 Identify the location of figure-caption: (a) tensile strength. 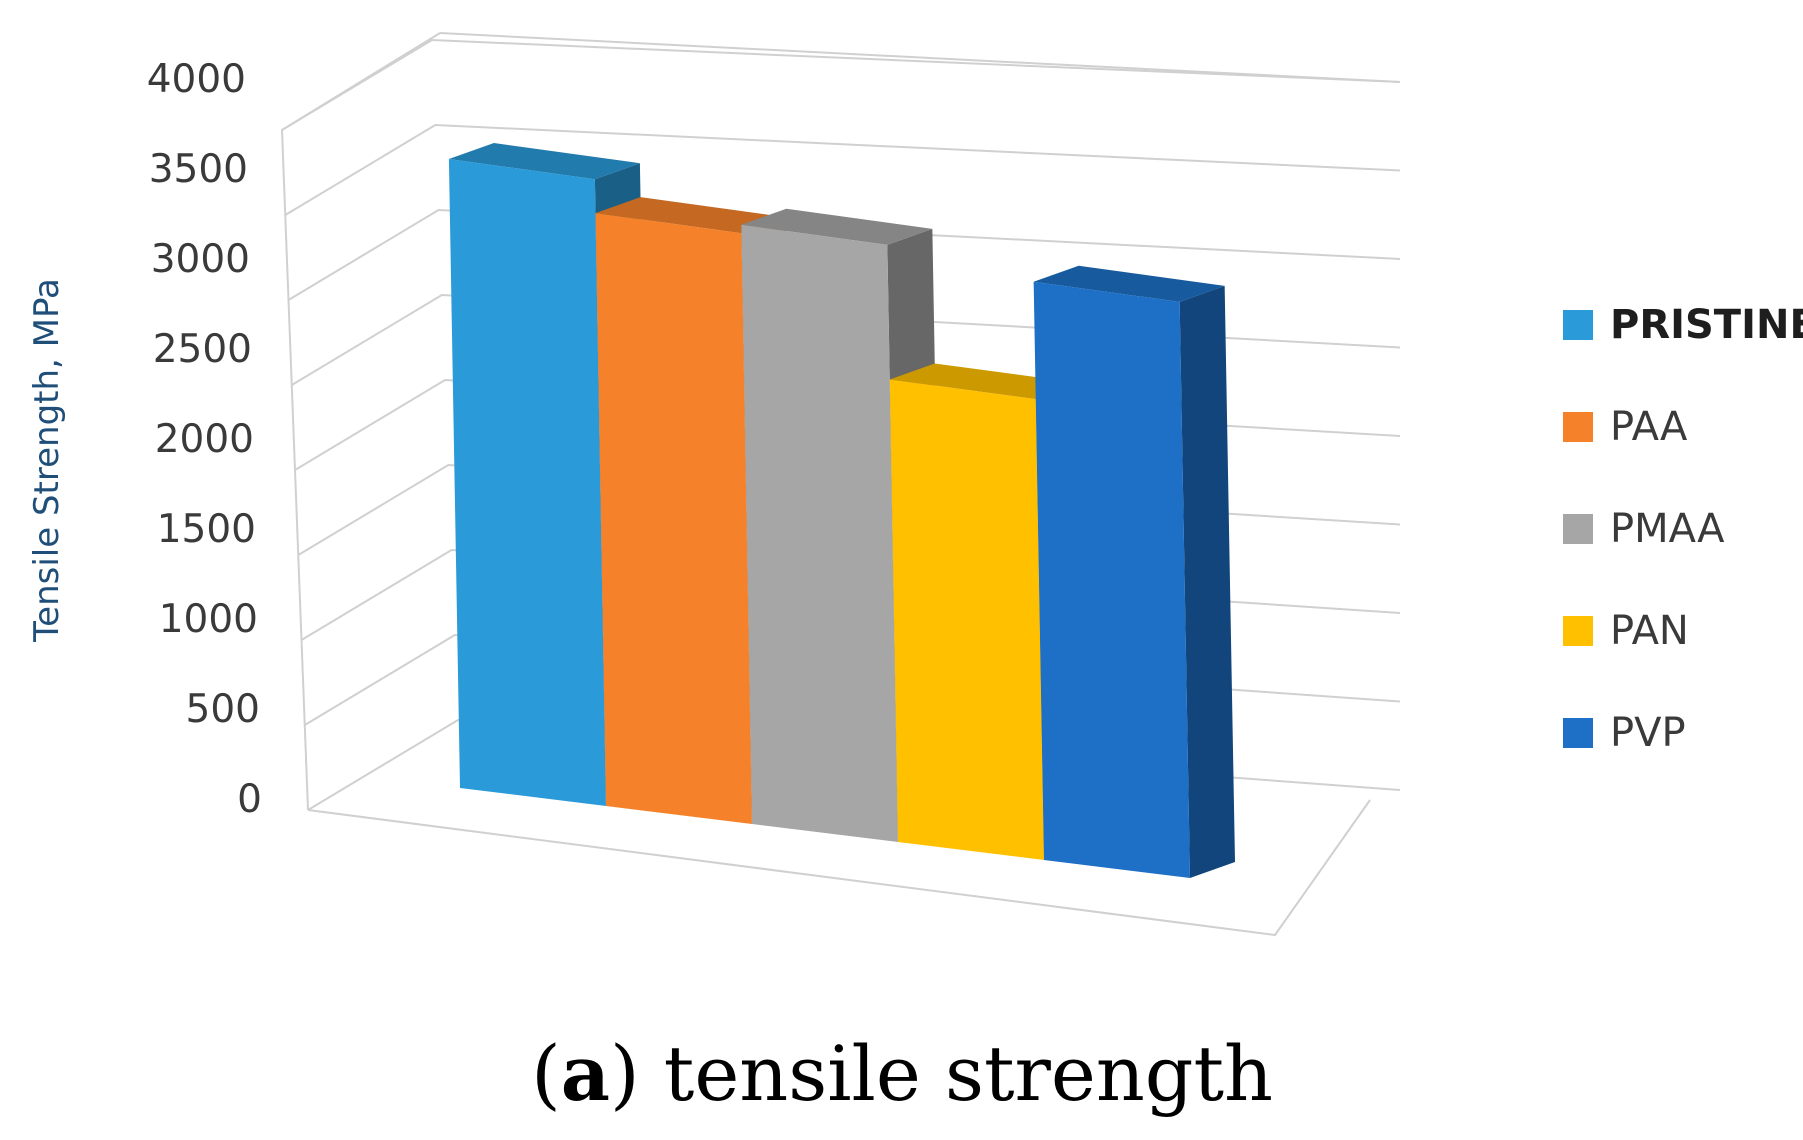
(902, 1073).